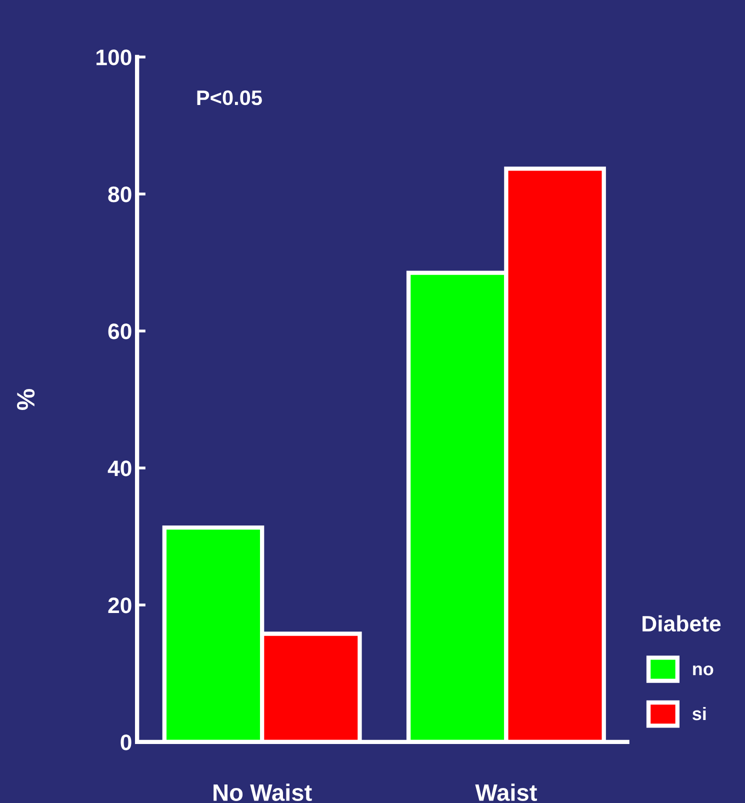 This screenshot has width=745, height=803. I want to click on y-tick-label: 40, so click(120, 468).